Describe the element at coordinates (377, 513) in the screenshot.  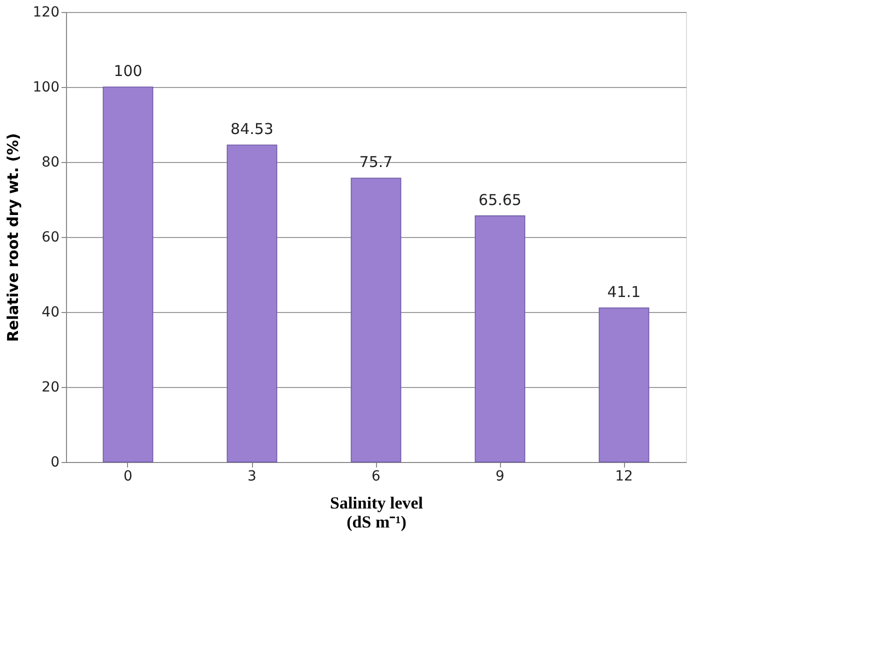
I see `x-axis-title: Salinity level (dS m⁻¹)` at that location.